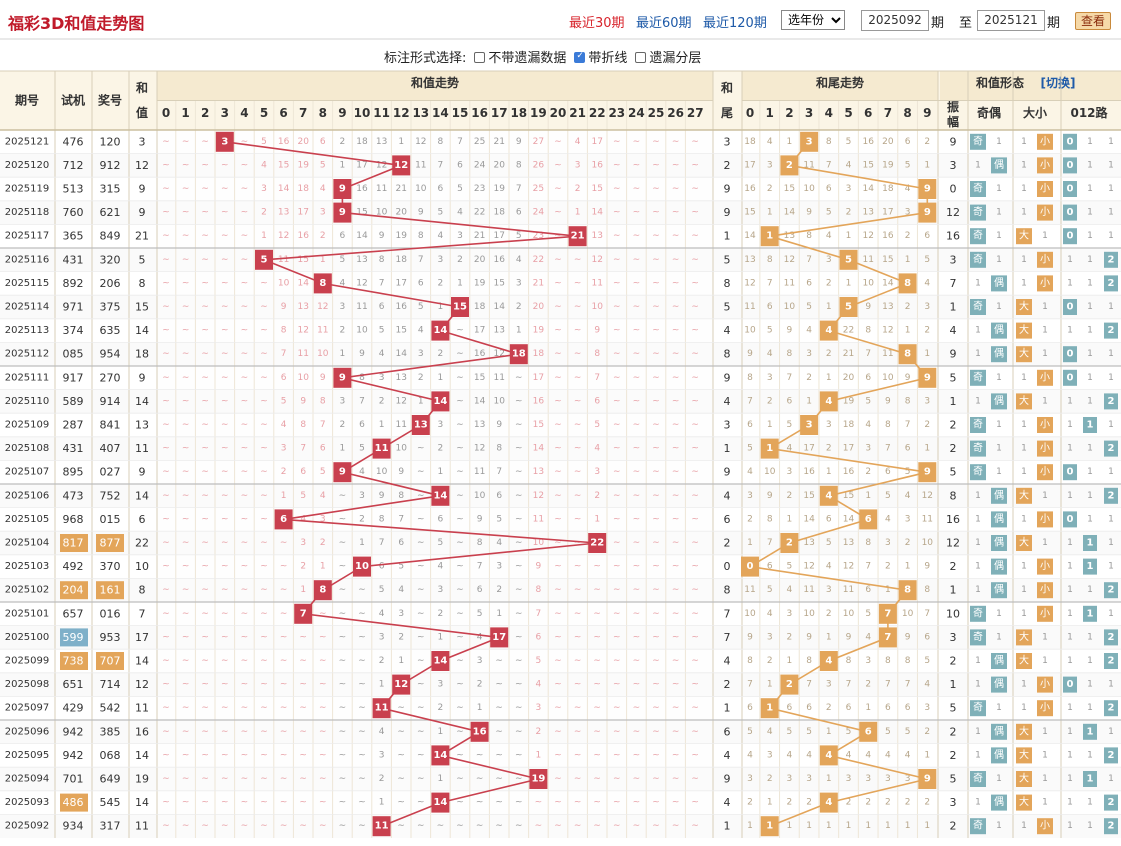  Describe the element at coordinates (641, 57) in the screenshot. I see `checkbox-layered` at that location.